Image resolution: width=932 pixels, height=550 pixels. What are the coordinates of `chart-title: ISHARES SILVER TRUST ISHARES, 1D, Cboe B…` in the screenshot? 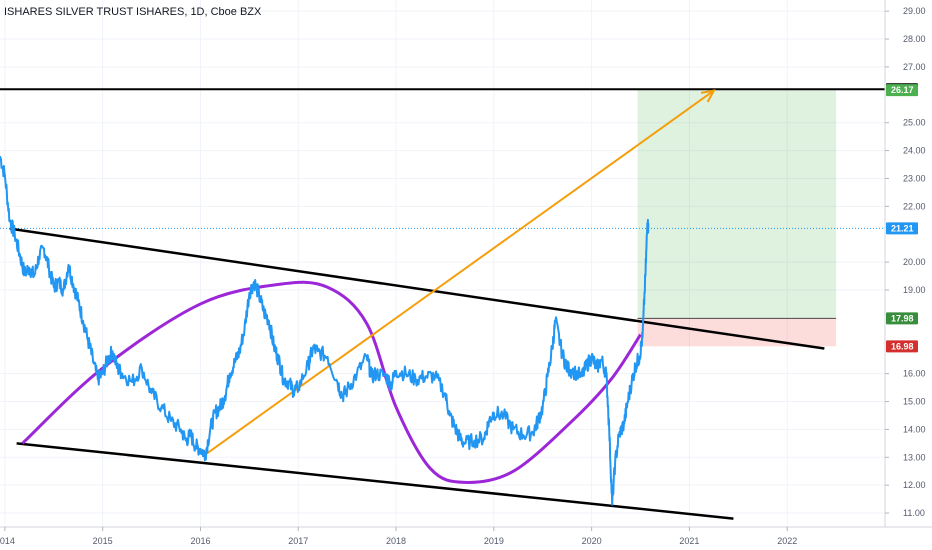 It's located at (133, 12).